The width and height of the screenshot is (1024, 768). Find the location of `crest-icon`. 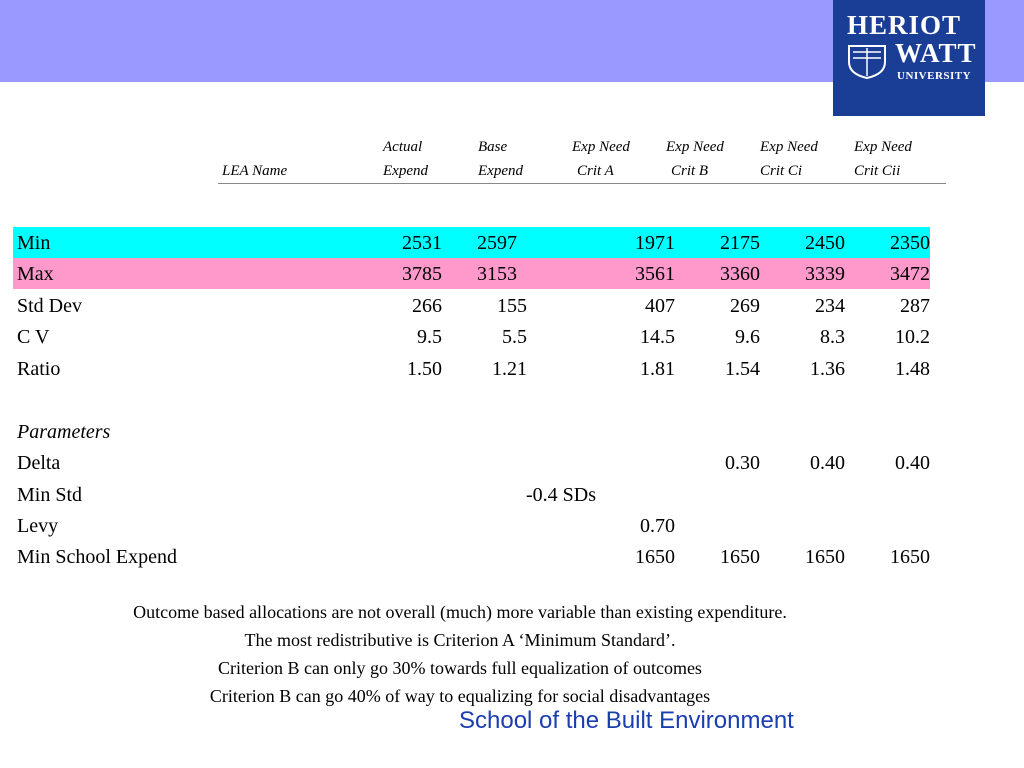

crest-icon is located at coordinates (867, 62).